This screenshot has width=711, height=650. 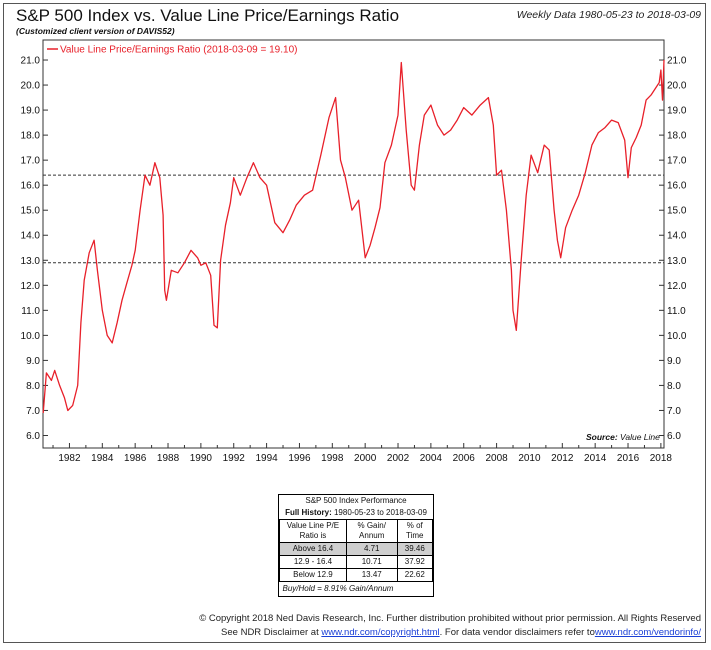 I want to click on y-tick-label-left: 13.0, so click(x=31, y=261).